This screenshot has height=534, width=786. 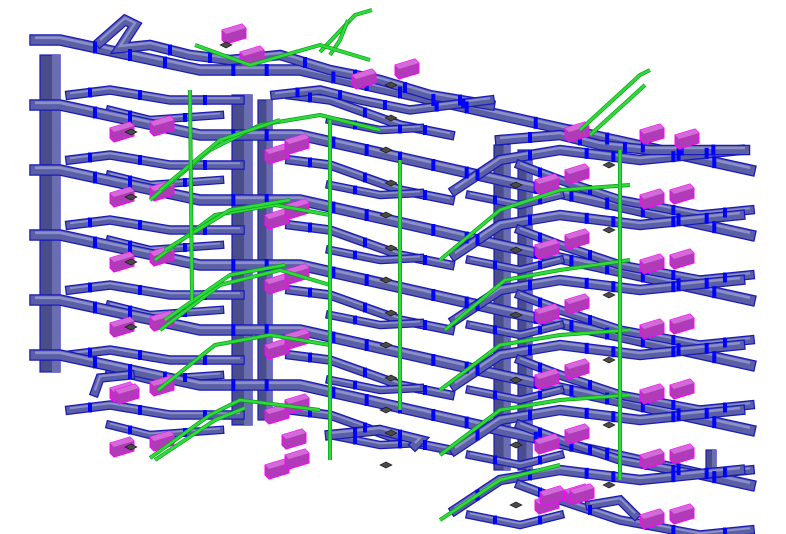 What do you see at coordinates (617, 110) in the screenshot?
I see `pipe-right-top-b` at bounding box center [617, 110].